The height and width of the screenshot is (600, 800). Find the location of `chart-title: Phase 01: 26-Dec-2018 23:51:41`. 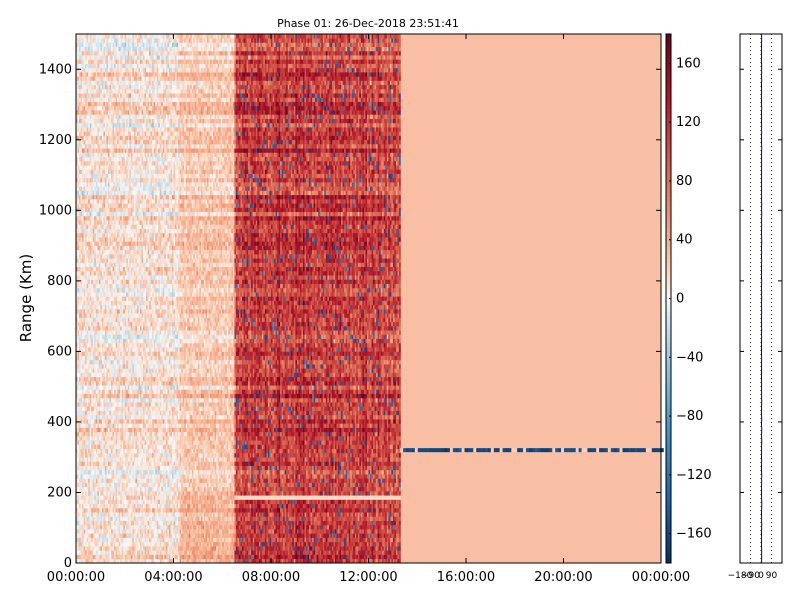

chart-title: Phase 01: 26-Dec-2018 23:51:41 is located at coordinates (368, 23).